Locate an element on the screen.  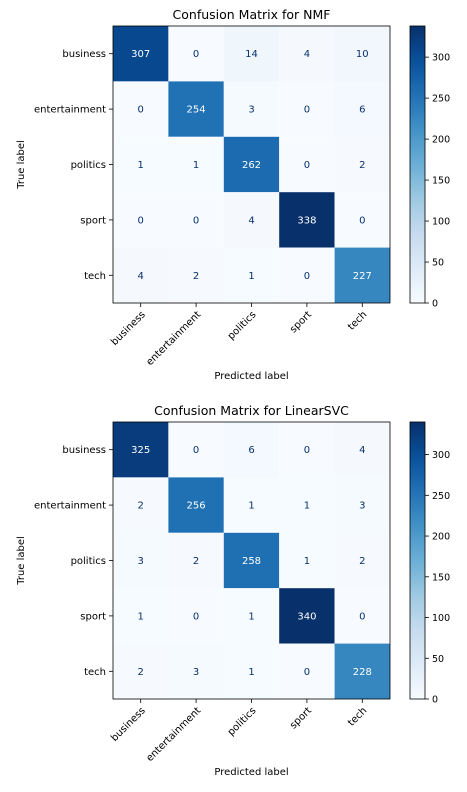
chart-title: Confusion Matrix for LinearSVC is located at coordinates (251, 410).